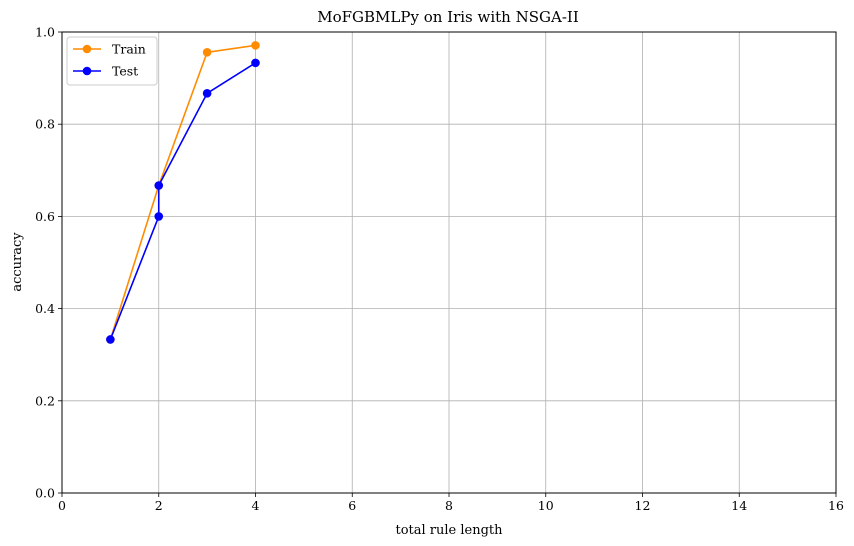  What do you see at coordinates (45, 216) in the screenshot?
I see `y-tick-label: 0.6` at bounding box center [45, 216].